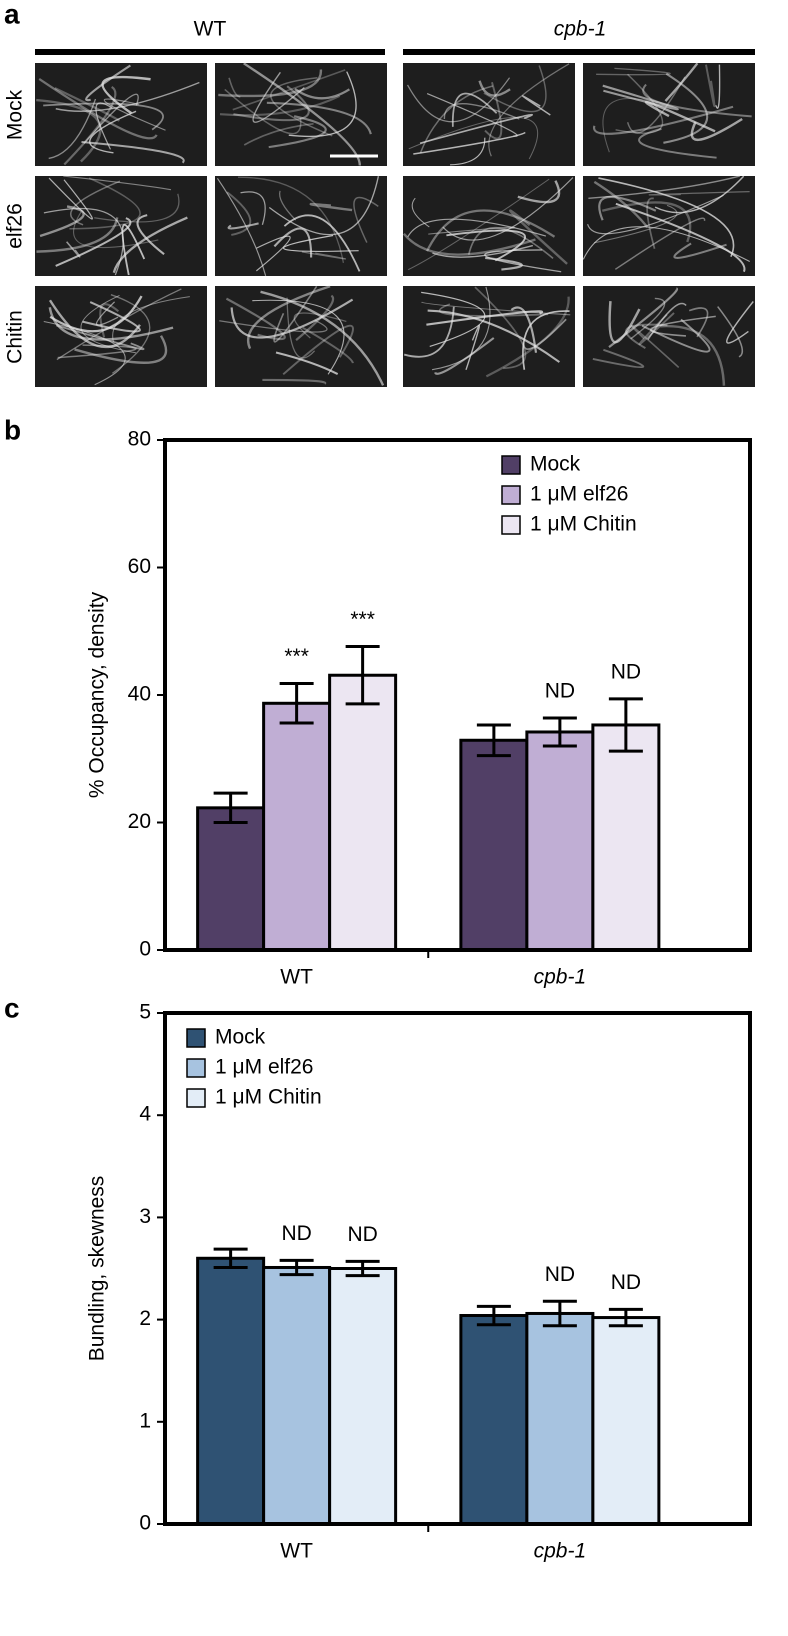 Image resolution: width=788 pixels, height=1636 pixels. Describe the element at coordinates (12, 14) in the screenshot. I see `panel-label: a` at that location.